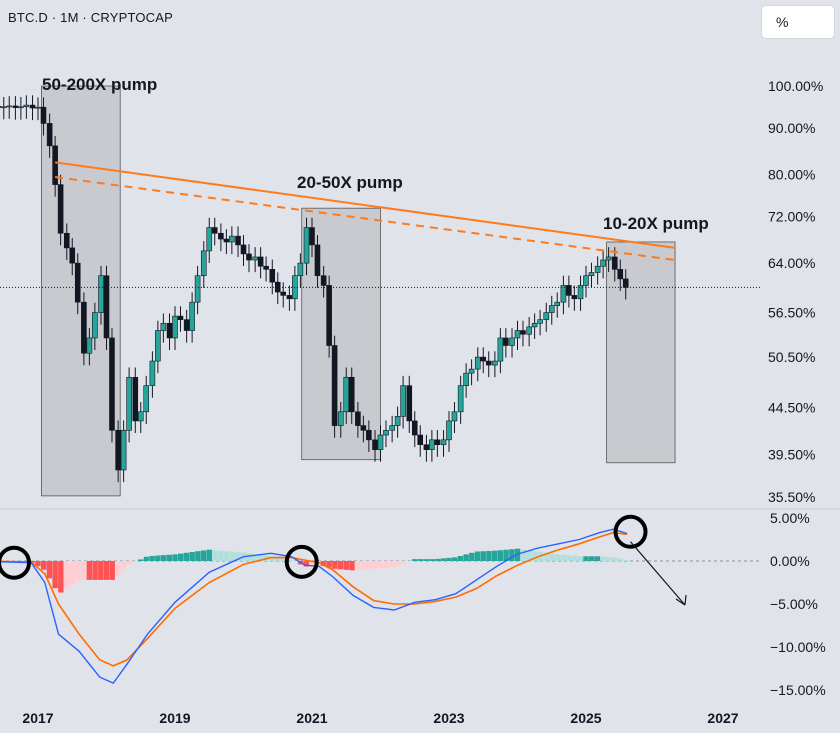 Image resolution: width=840 pixels, height=733 pixels. What do you see at coordinates (314, 599) in the screenshot?
I see `signal-line` at bounding box center [314, 599].